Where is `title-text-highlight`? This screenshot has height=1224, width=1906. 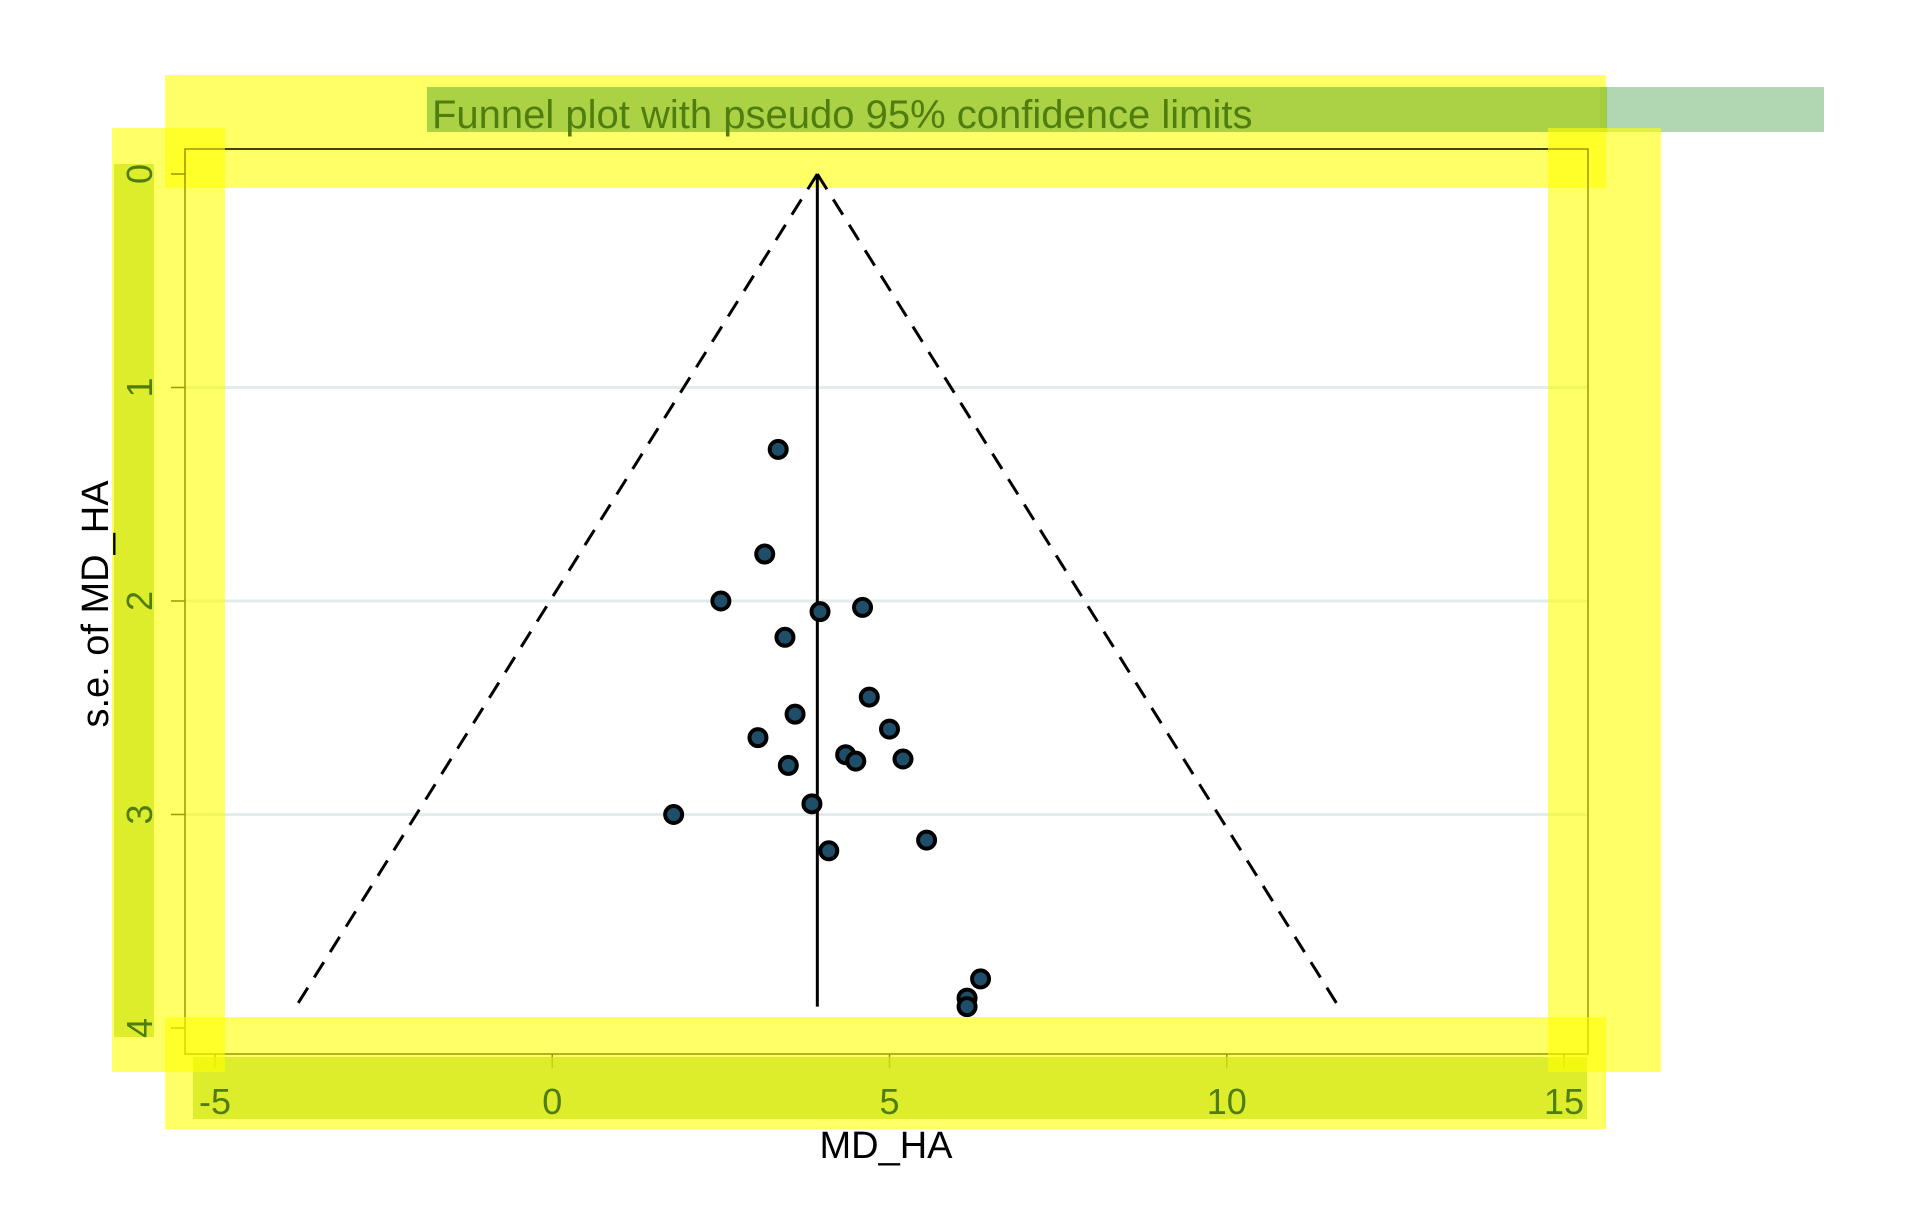
title-text-highlight is located at coordinates (1017, 109).